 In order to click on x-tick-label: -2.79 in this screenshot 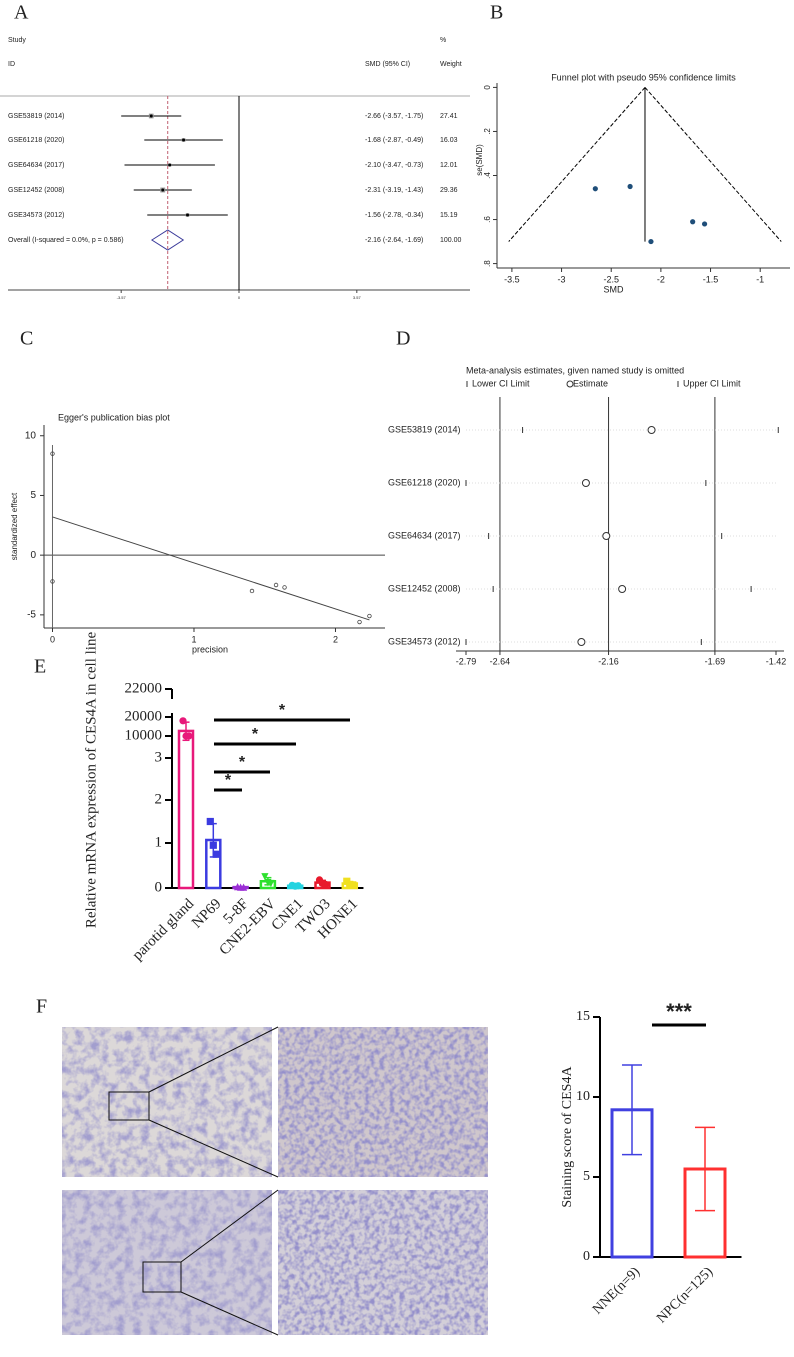, I will do `click(466, 661)`.